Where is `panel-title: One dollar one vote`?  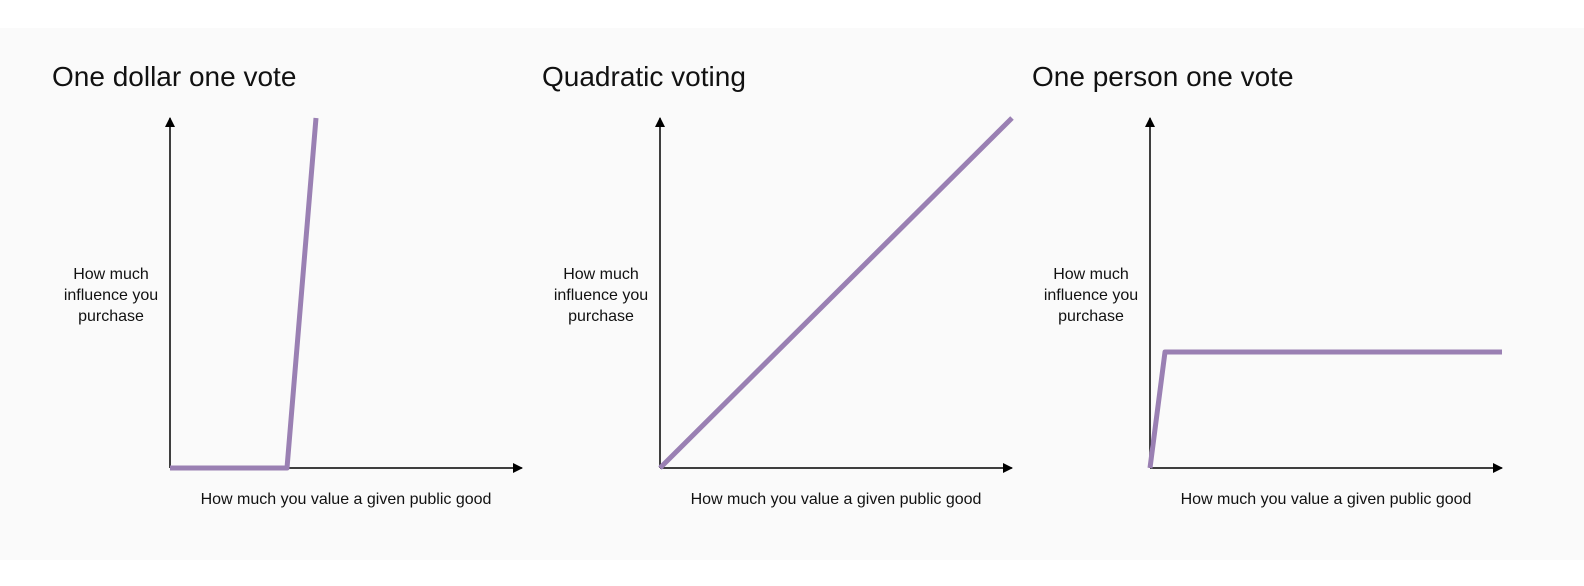
panel-title: One dollar one vote is located at coordinates (174, 76).